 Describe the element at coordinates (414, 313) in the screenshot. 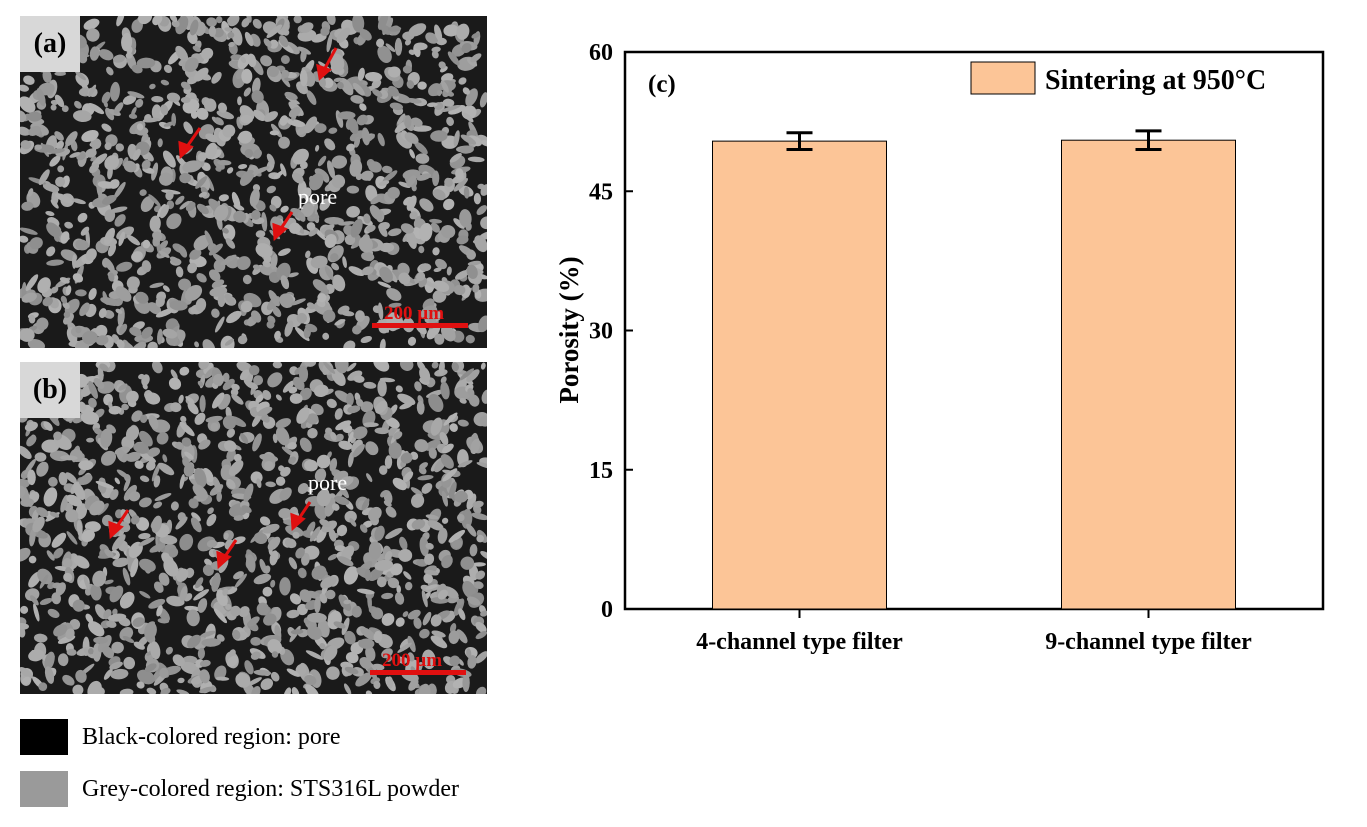

I see `scale-bar-label-a: 200 µm` at that location.